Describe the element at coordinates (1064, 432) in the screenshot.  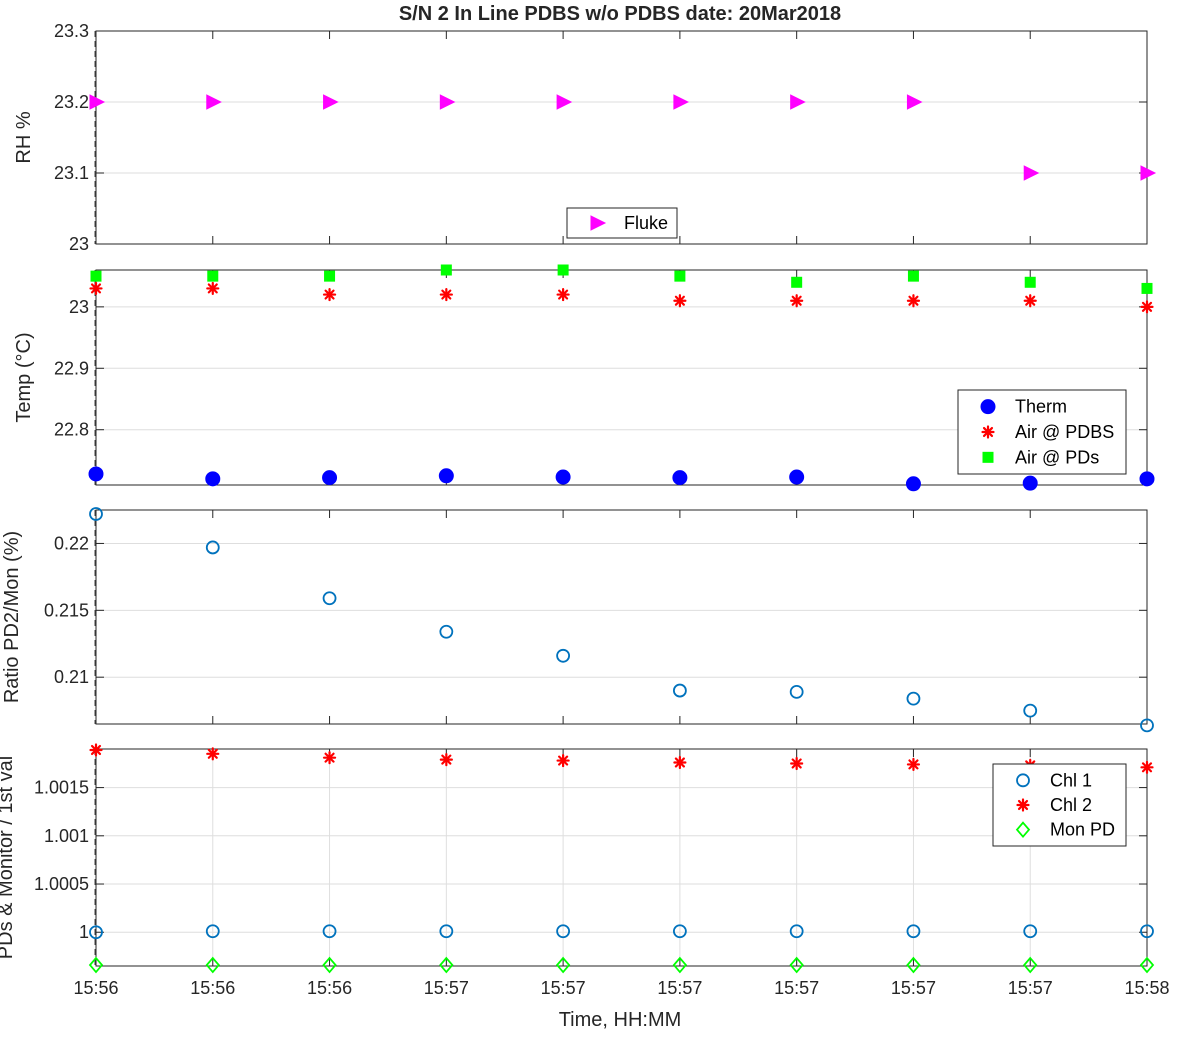
I see `legend-entry: Air @ PDBS` at that location.